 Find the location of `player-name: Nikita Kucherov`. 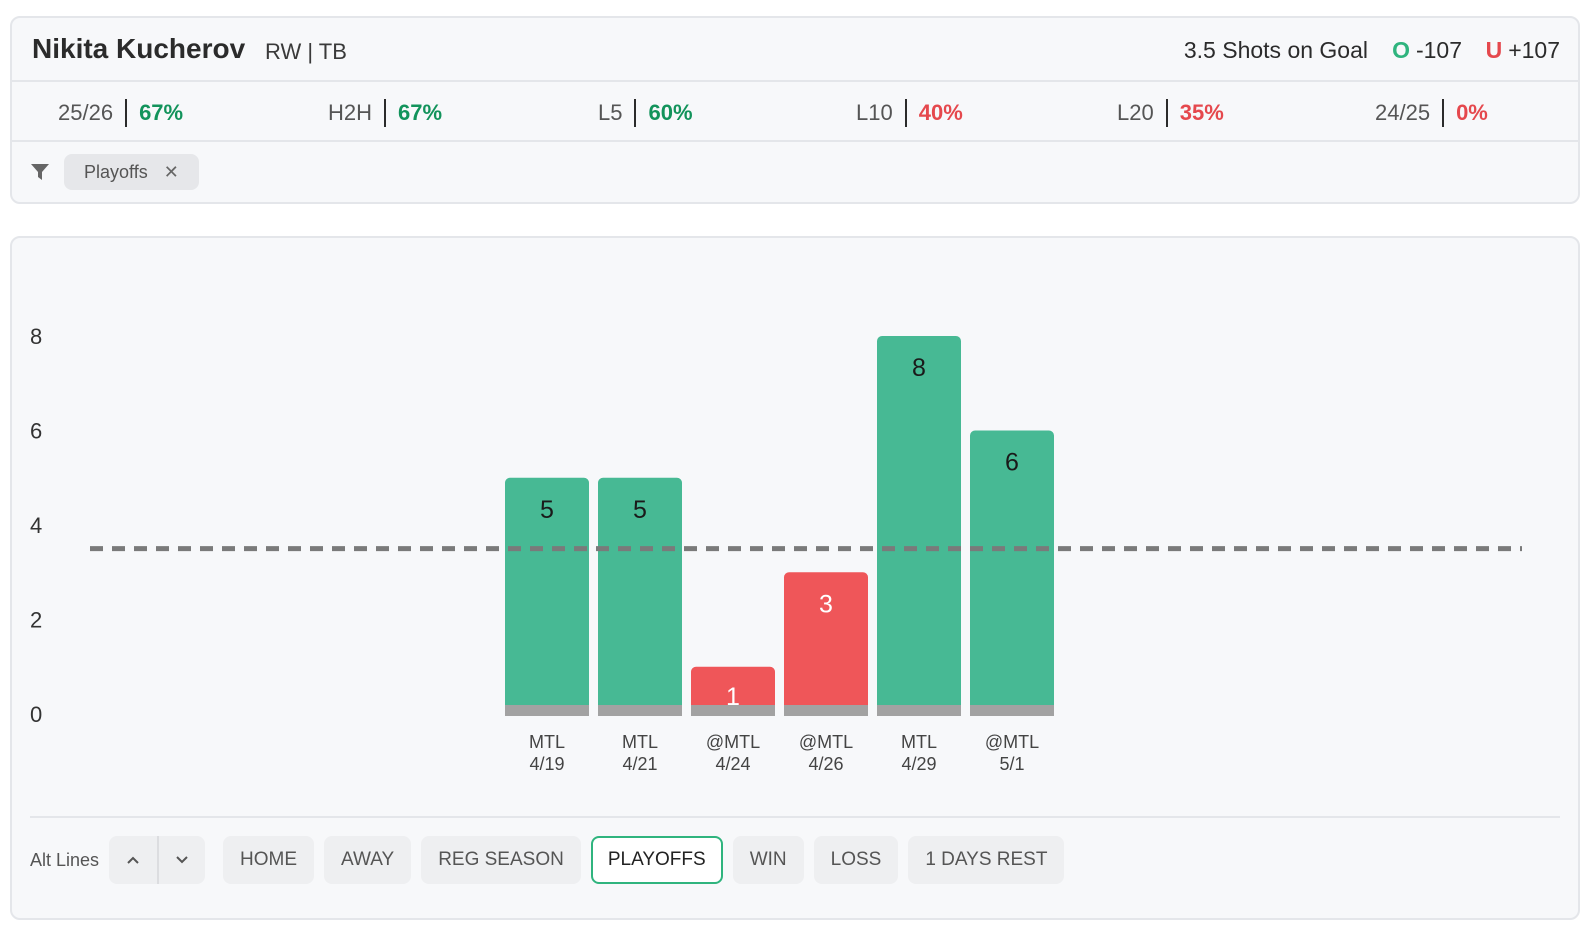

player-name: Nikita Kucherov is located at coordinates (139, 48).